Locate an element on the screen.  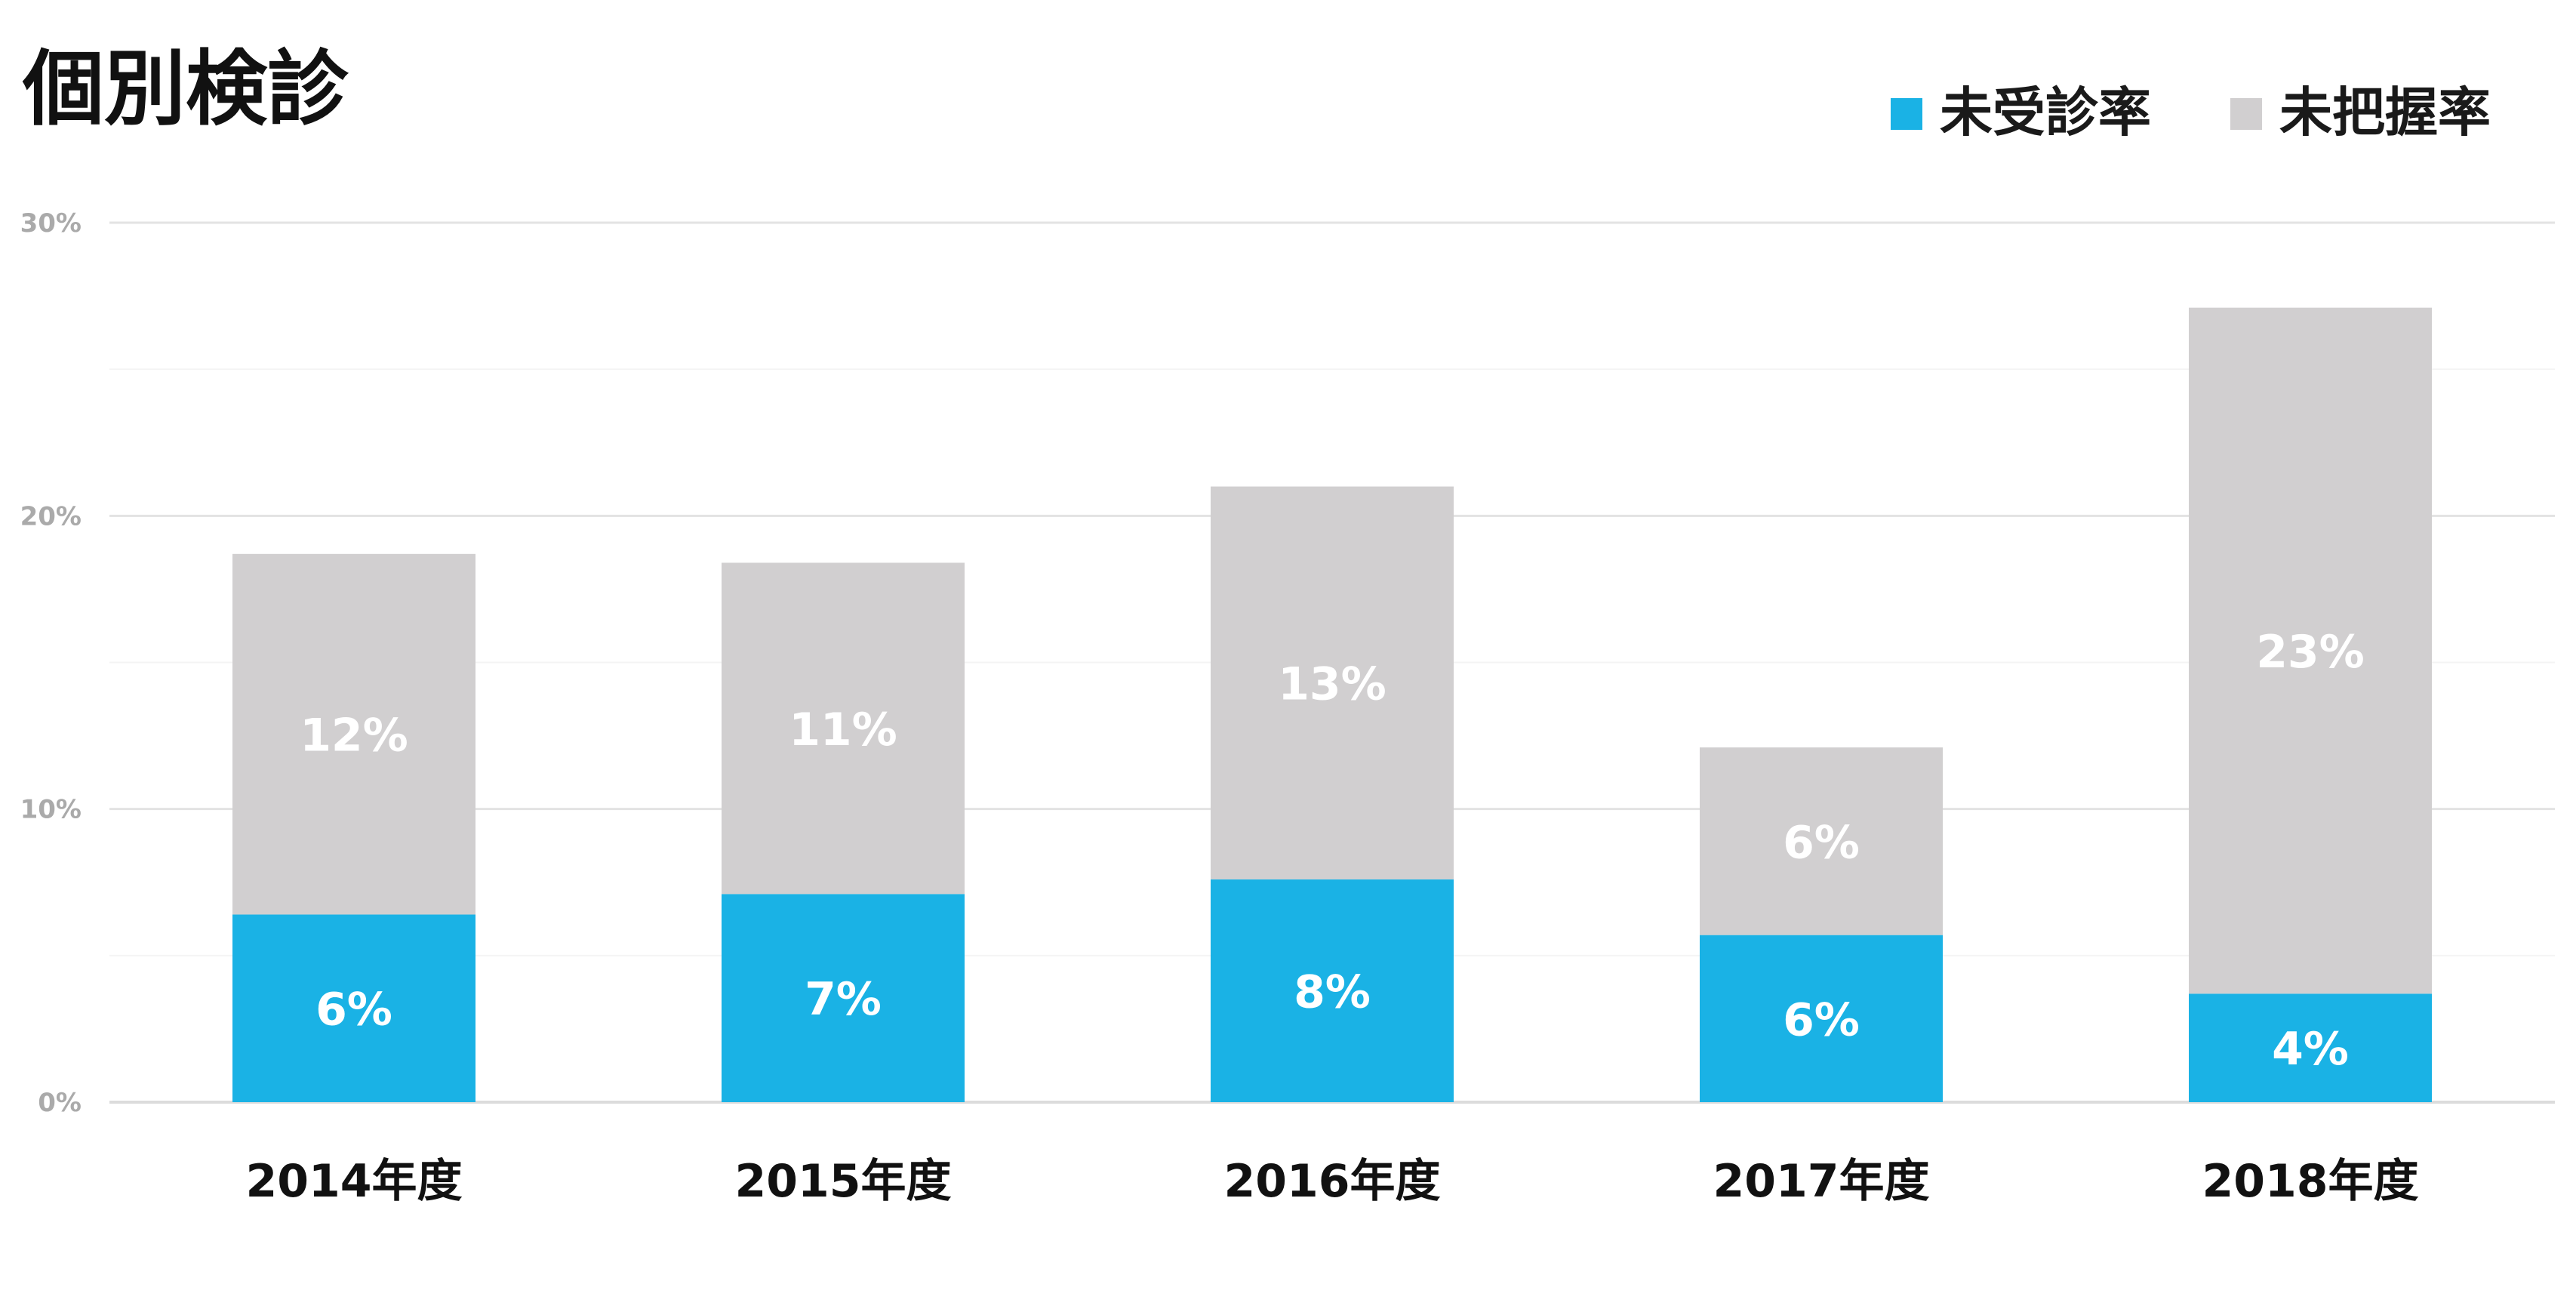
x-axis: 2014年度 2015年度 2016年度 2017年度 2018年度 is located at coordinates (1332, 1181).